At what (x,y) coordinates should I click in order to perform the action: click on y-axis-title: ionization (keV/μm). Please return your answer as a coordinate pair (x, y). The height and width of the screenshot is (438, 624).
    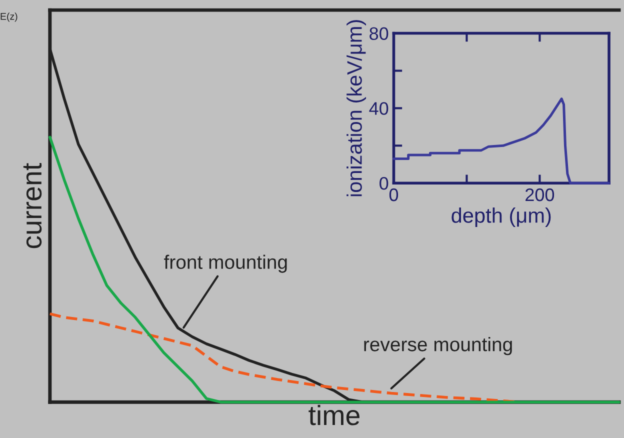
    Looking at the image, I should click on (356, 108).